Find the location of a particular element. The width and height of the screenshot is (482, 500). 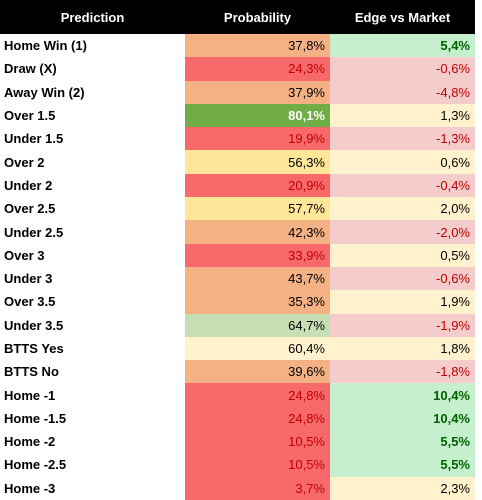

probability-cell-text: 56,3% is located at coordinates (306, 162).